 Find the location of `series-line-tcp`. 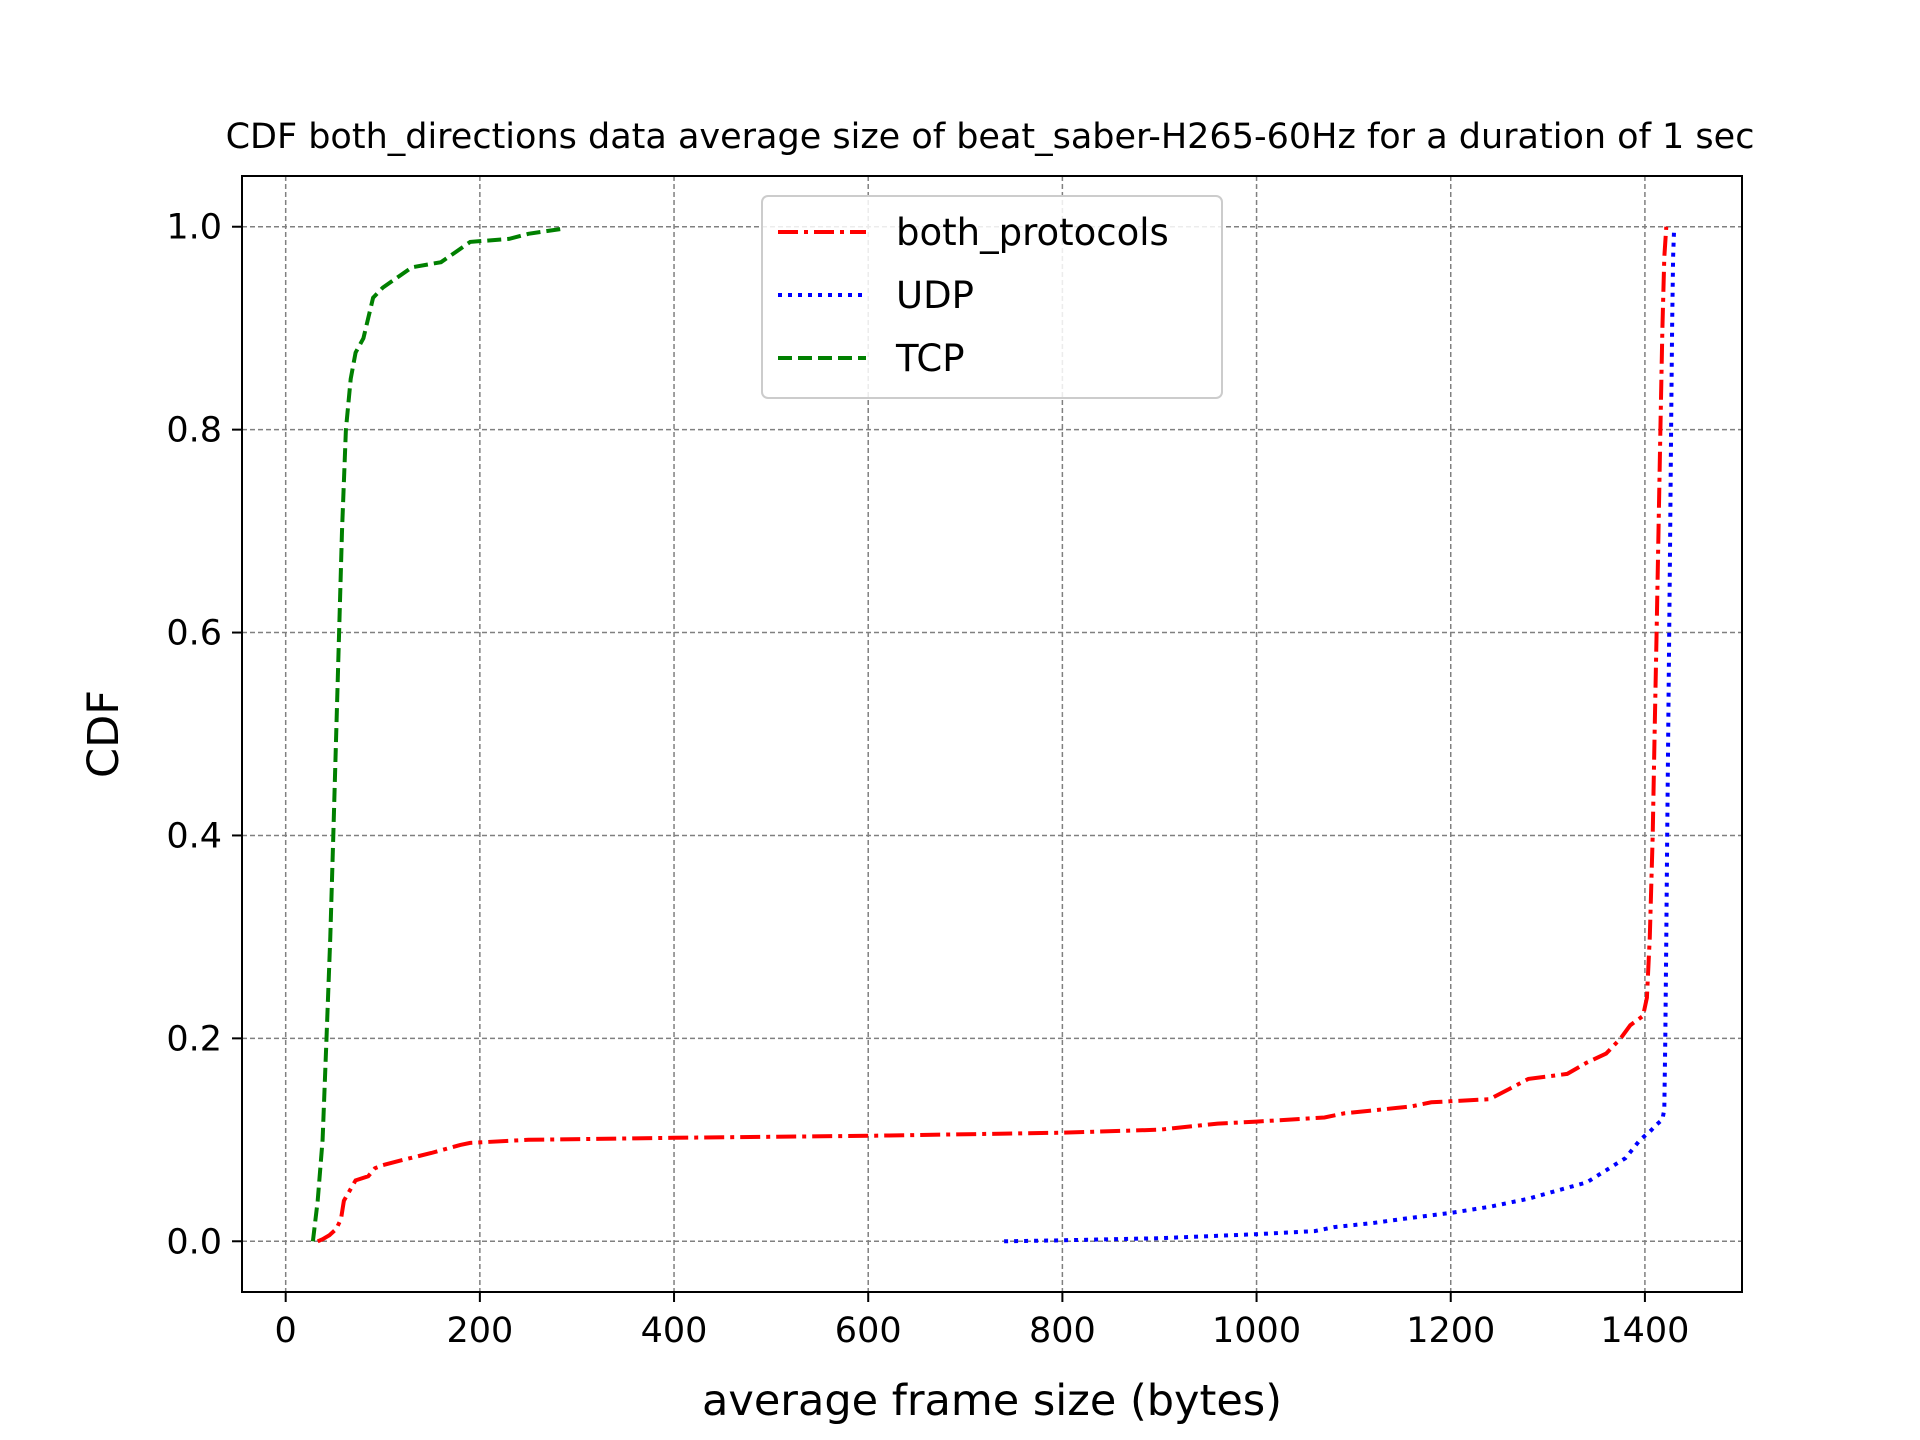

series-line-tcp is located at coordinates (436, 734).